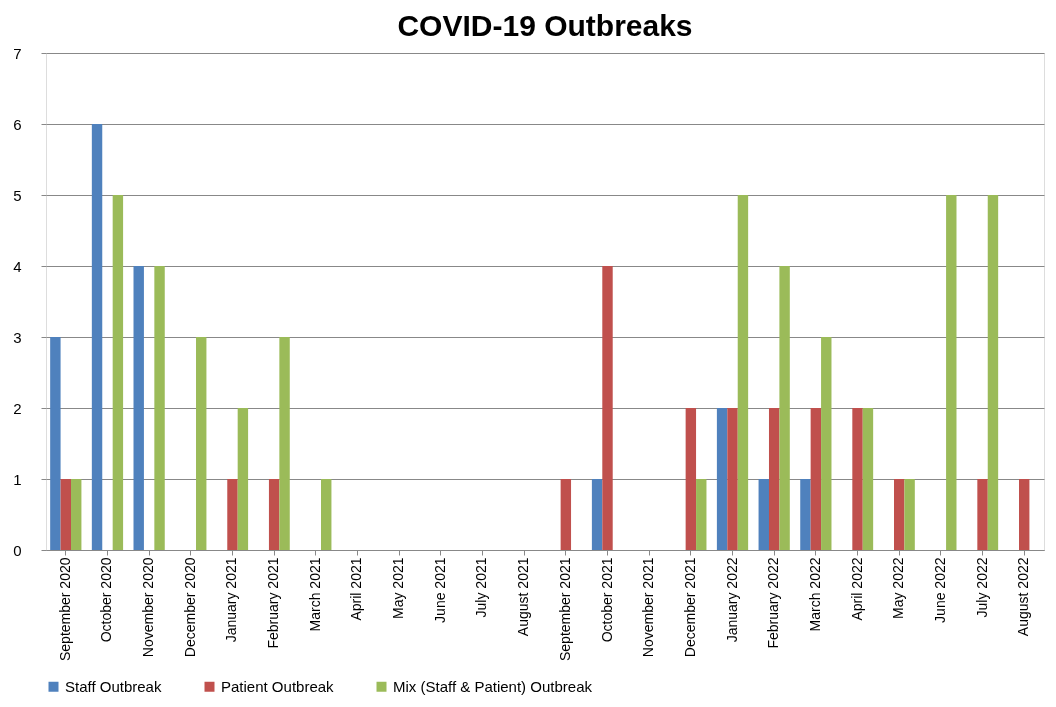 The width and height of the screenshot is (1056, 707). I want to click on x-tick-label: January 2021, so click(231, 600).